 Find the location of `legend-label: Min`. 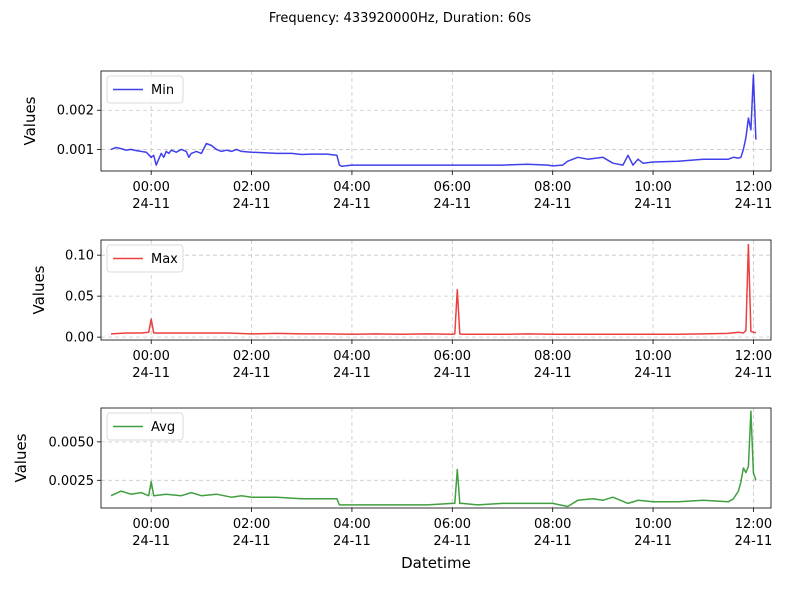

legend-label: Min is located at coordinates (162, 90).